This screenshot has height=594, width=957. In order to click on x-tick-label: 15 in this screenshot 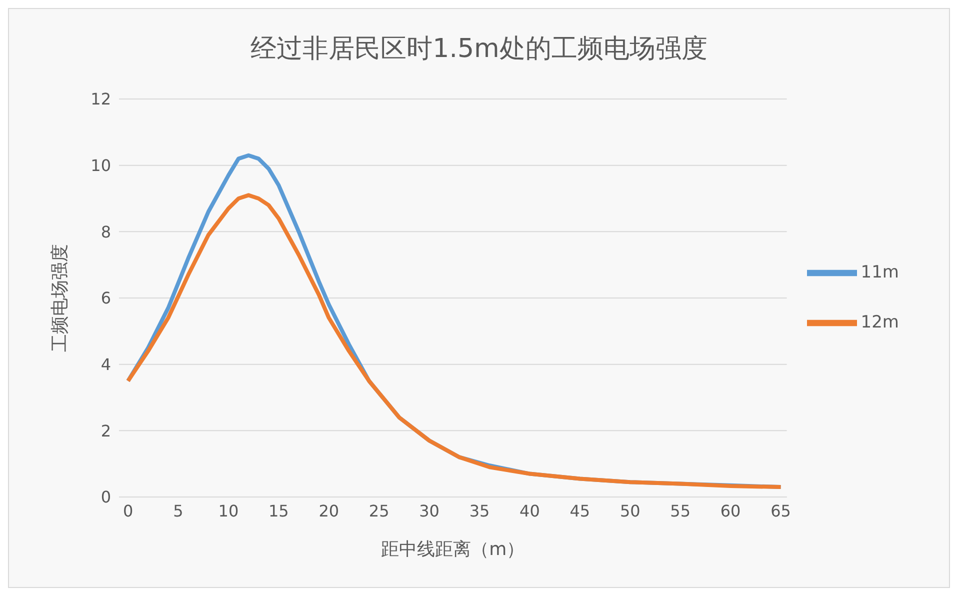, I will do `click(278, 510)`.